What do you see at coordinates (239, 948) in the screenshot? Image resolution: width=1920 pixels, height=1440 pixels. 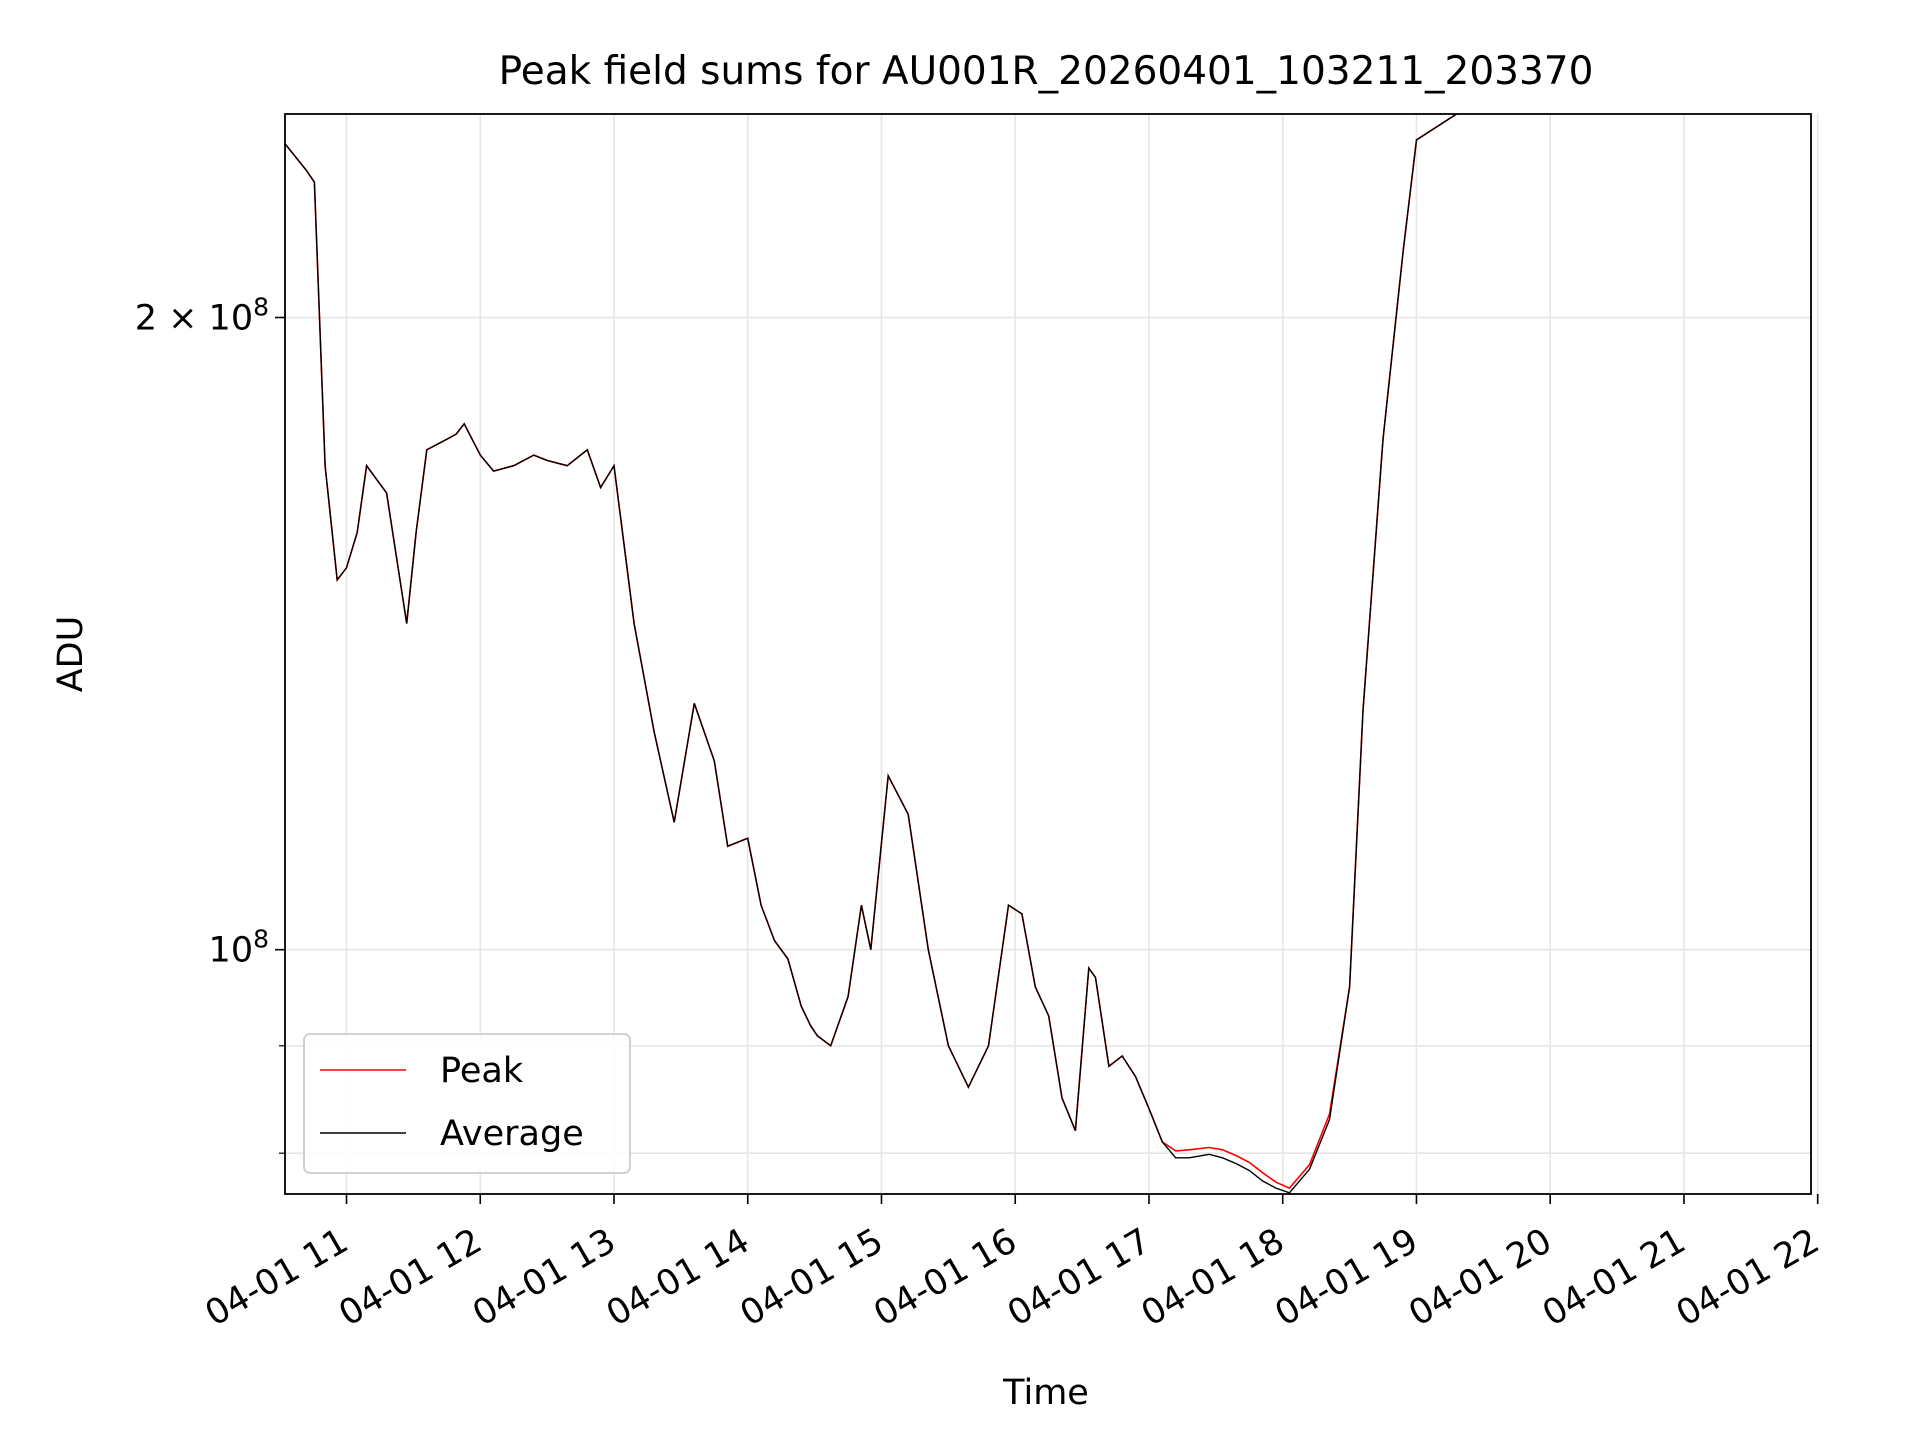 I see `y-tick-label: 108` at bounding box center [239, 948].